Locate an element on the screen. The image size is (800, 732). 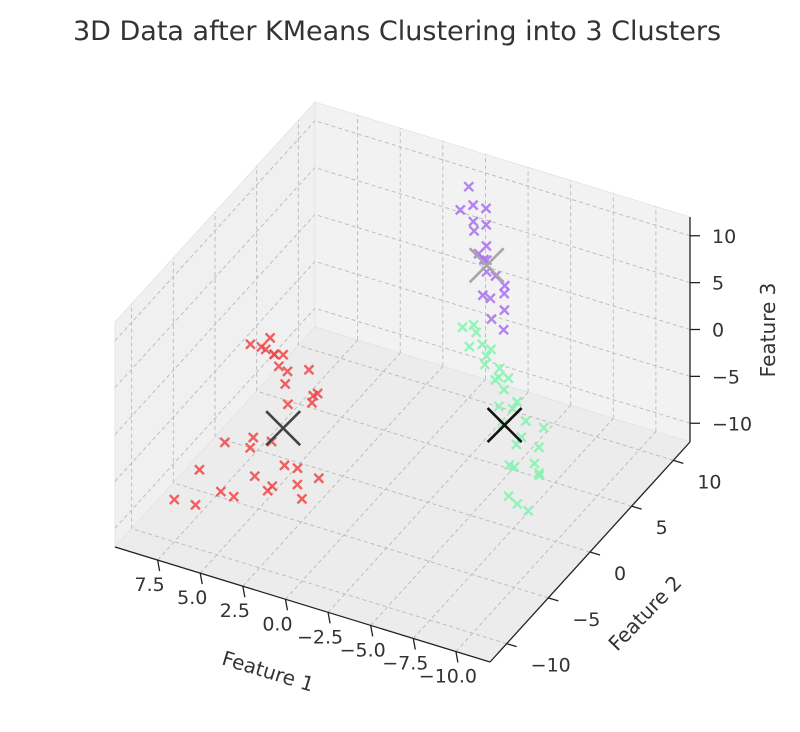
z-tick-label: −5 is located at coordinates (726, 377).